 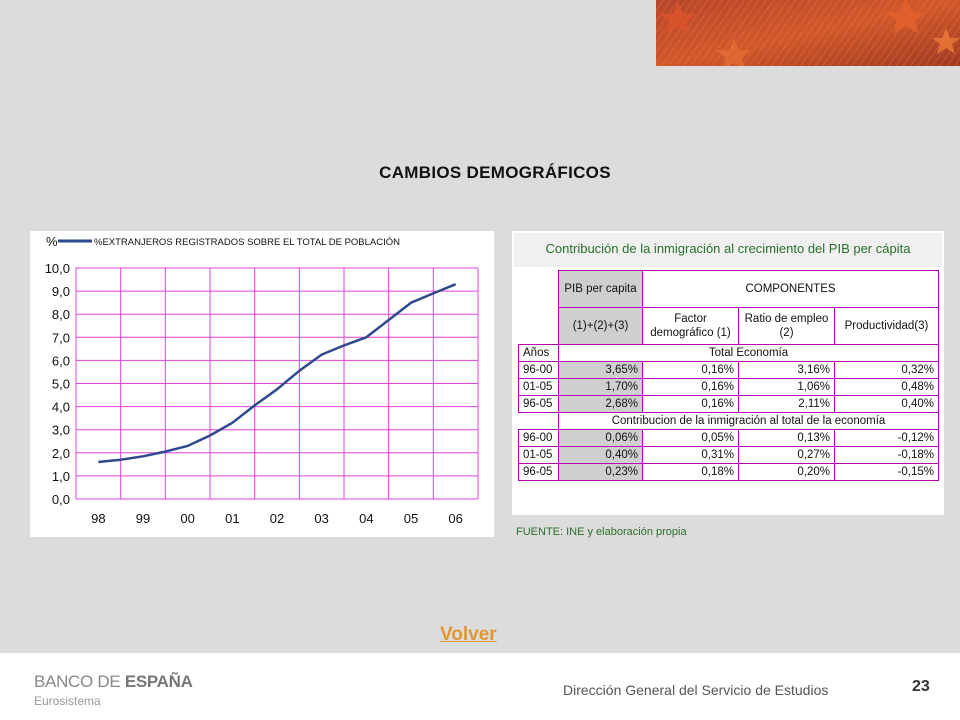 I want to click on section-row: Años Total Economía, so click(x=728, y=353).